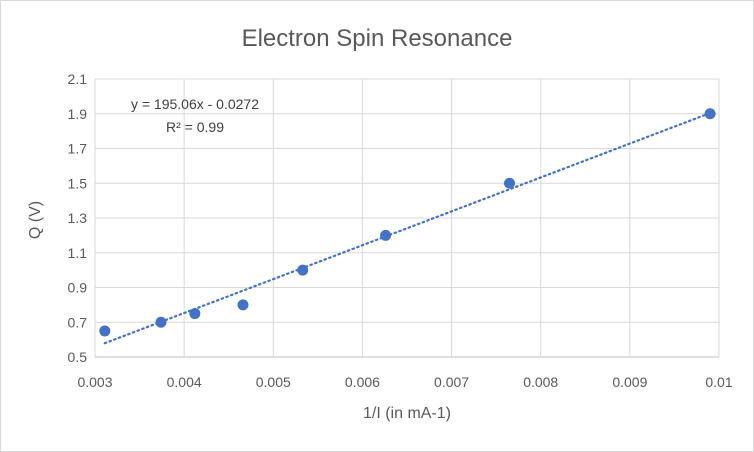  What do you see at coordinates (78, 288) in the screenshot?
I see `y-tick-label: 0.9` at bounding box center [78, 288].